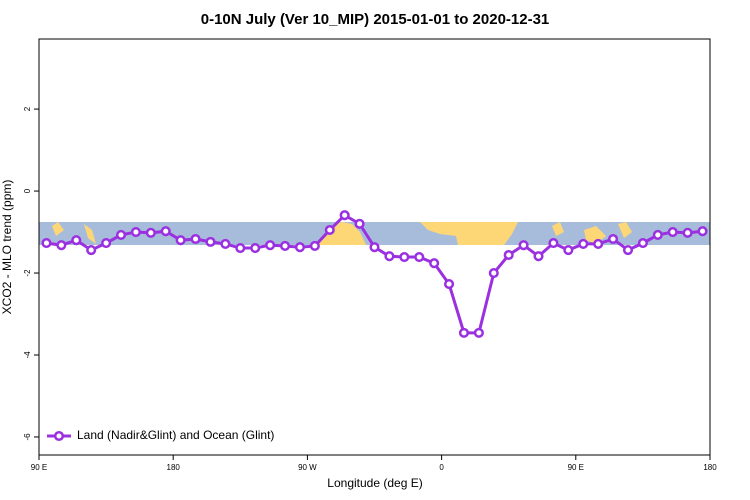  What do you see at coordinates (175, 435) in the screenshot?
I see `legend-label: Land (Nadir&Glint) and Ocean (Glint)` at bounding box center [175, 435].